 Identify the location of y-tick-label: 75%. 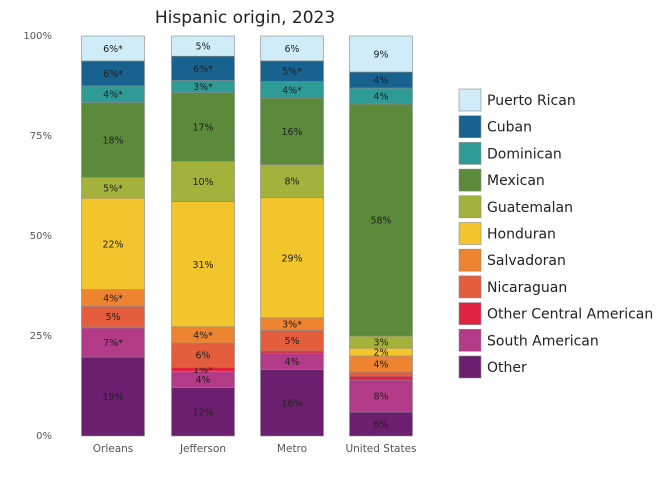
(41, 136).